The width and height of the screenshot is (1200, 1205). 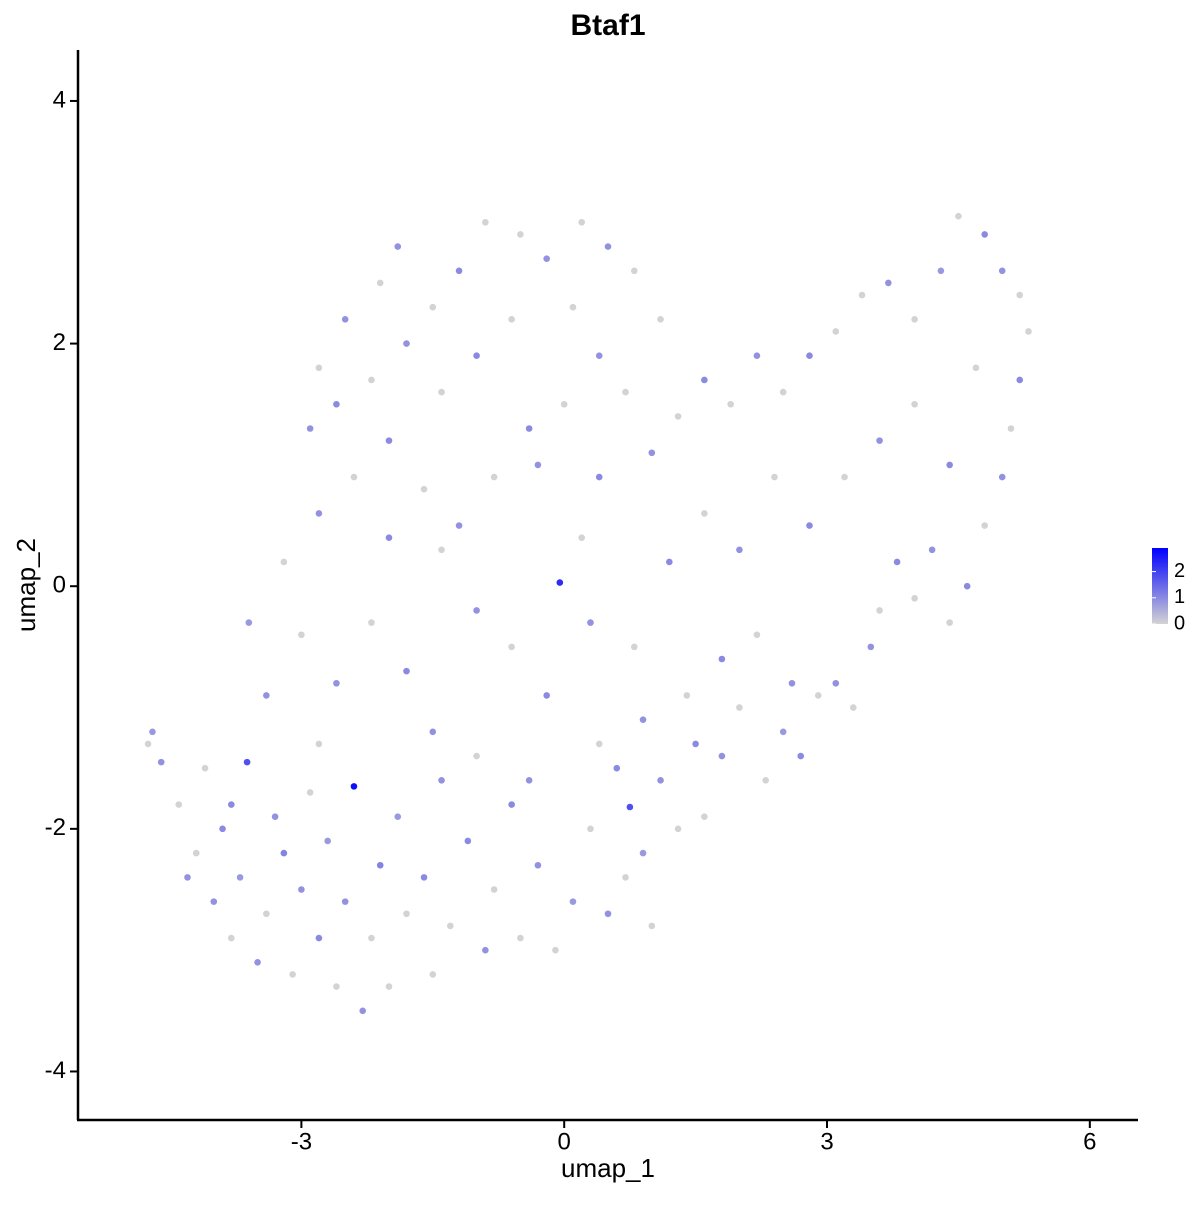 I want to click on colorbar-tick-label: 2, so click(x=1179, y=571).